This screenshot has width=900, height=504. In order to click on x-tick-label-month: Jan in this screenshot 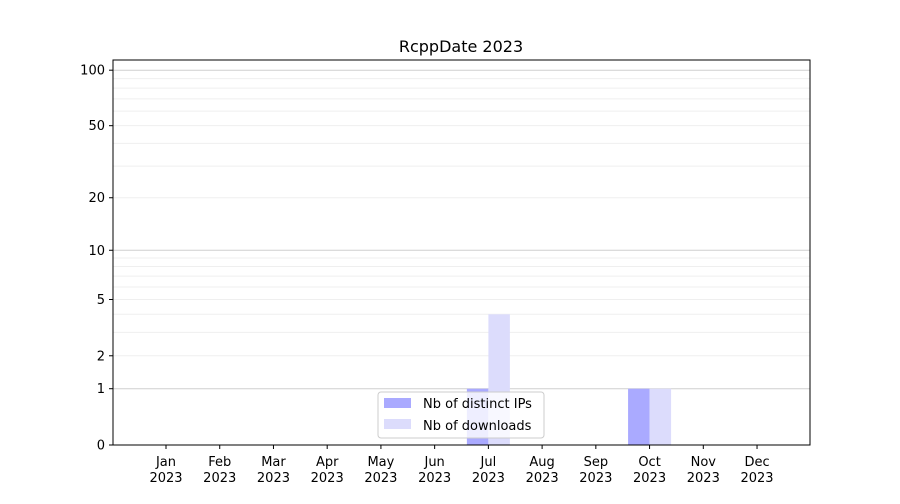, I will do `click(165, 462)`.